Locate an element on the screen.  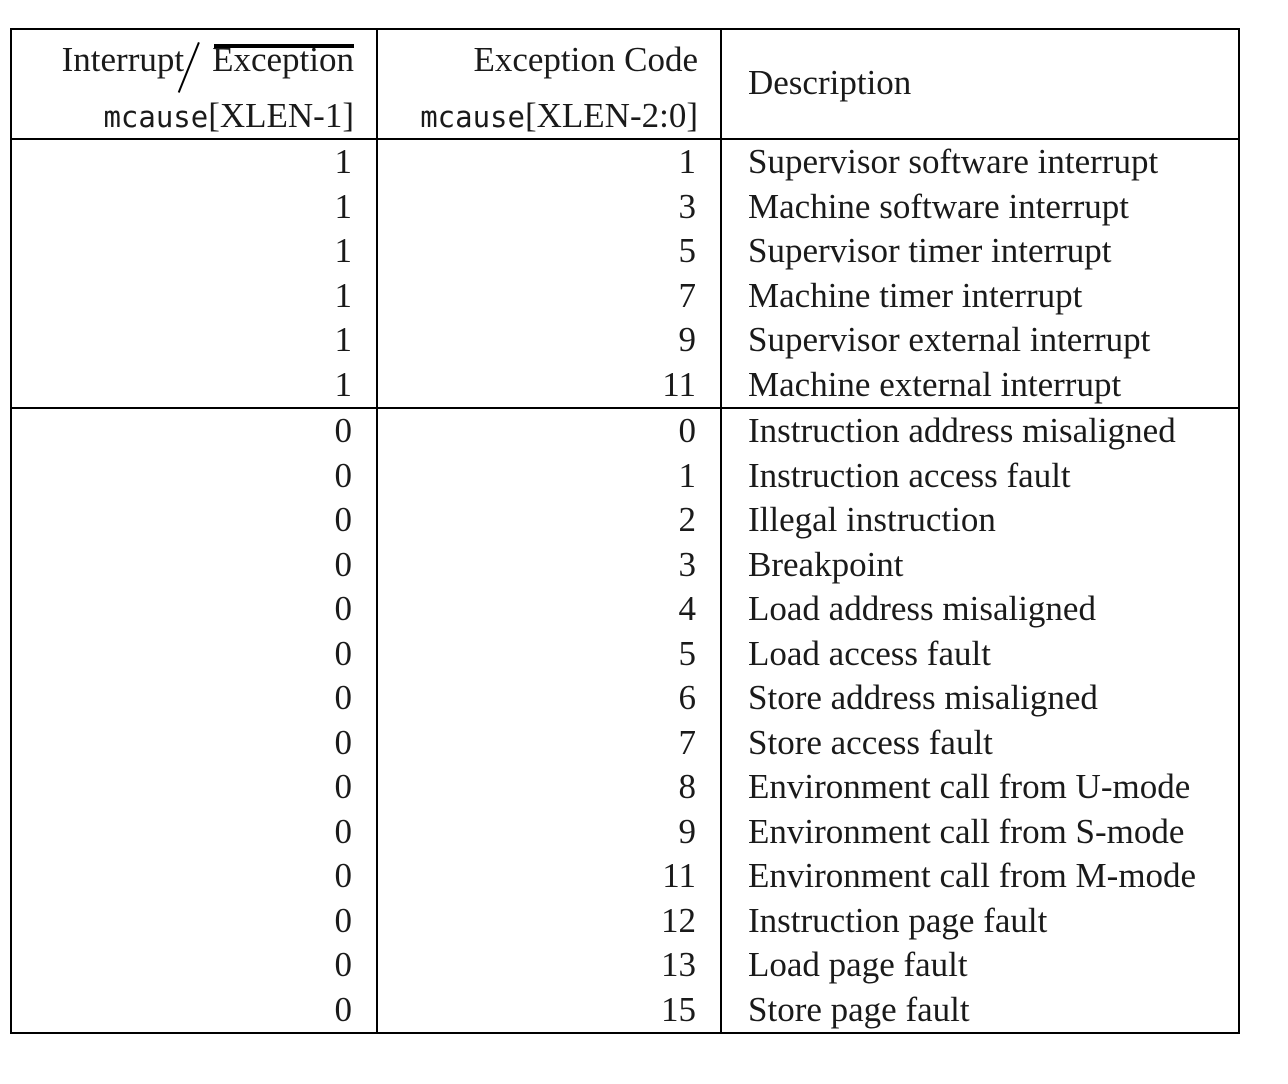
table-row: 1 5 Supervisor timer interrupt is located at coordinates (625, 251).